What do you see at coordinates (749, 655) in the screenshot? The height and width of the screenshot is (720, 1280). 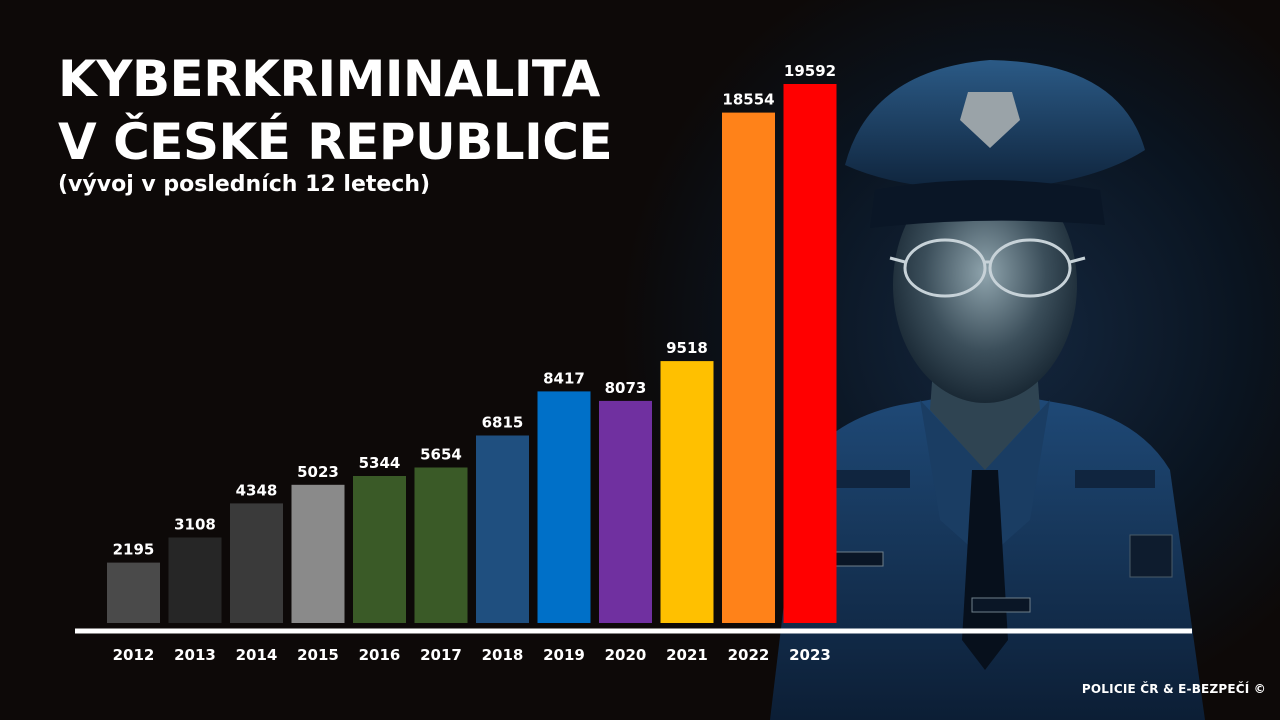 I see `x-tick-label-2022: 2022` at bounding box center [749, 655].